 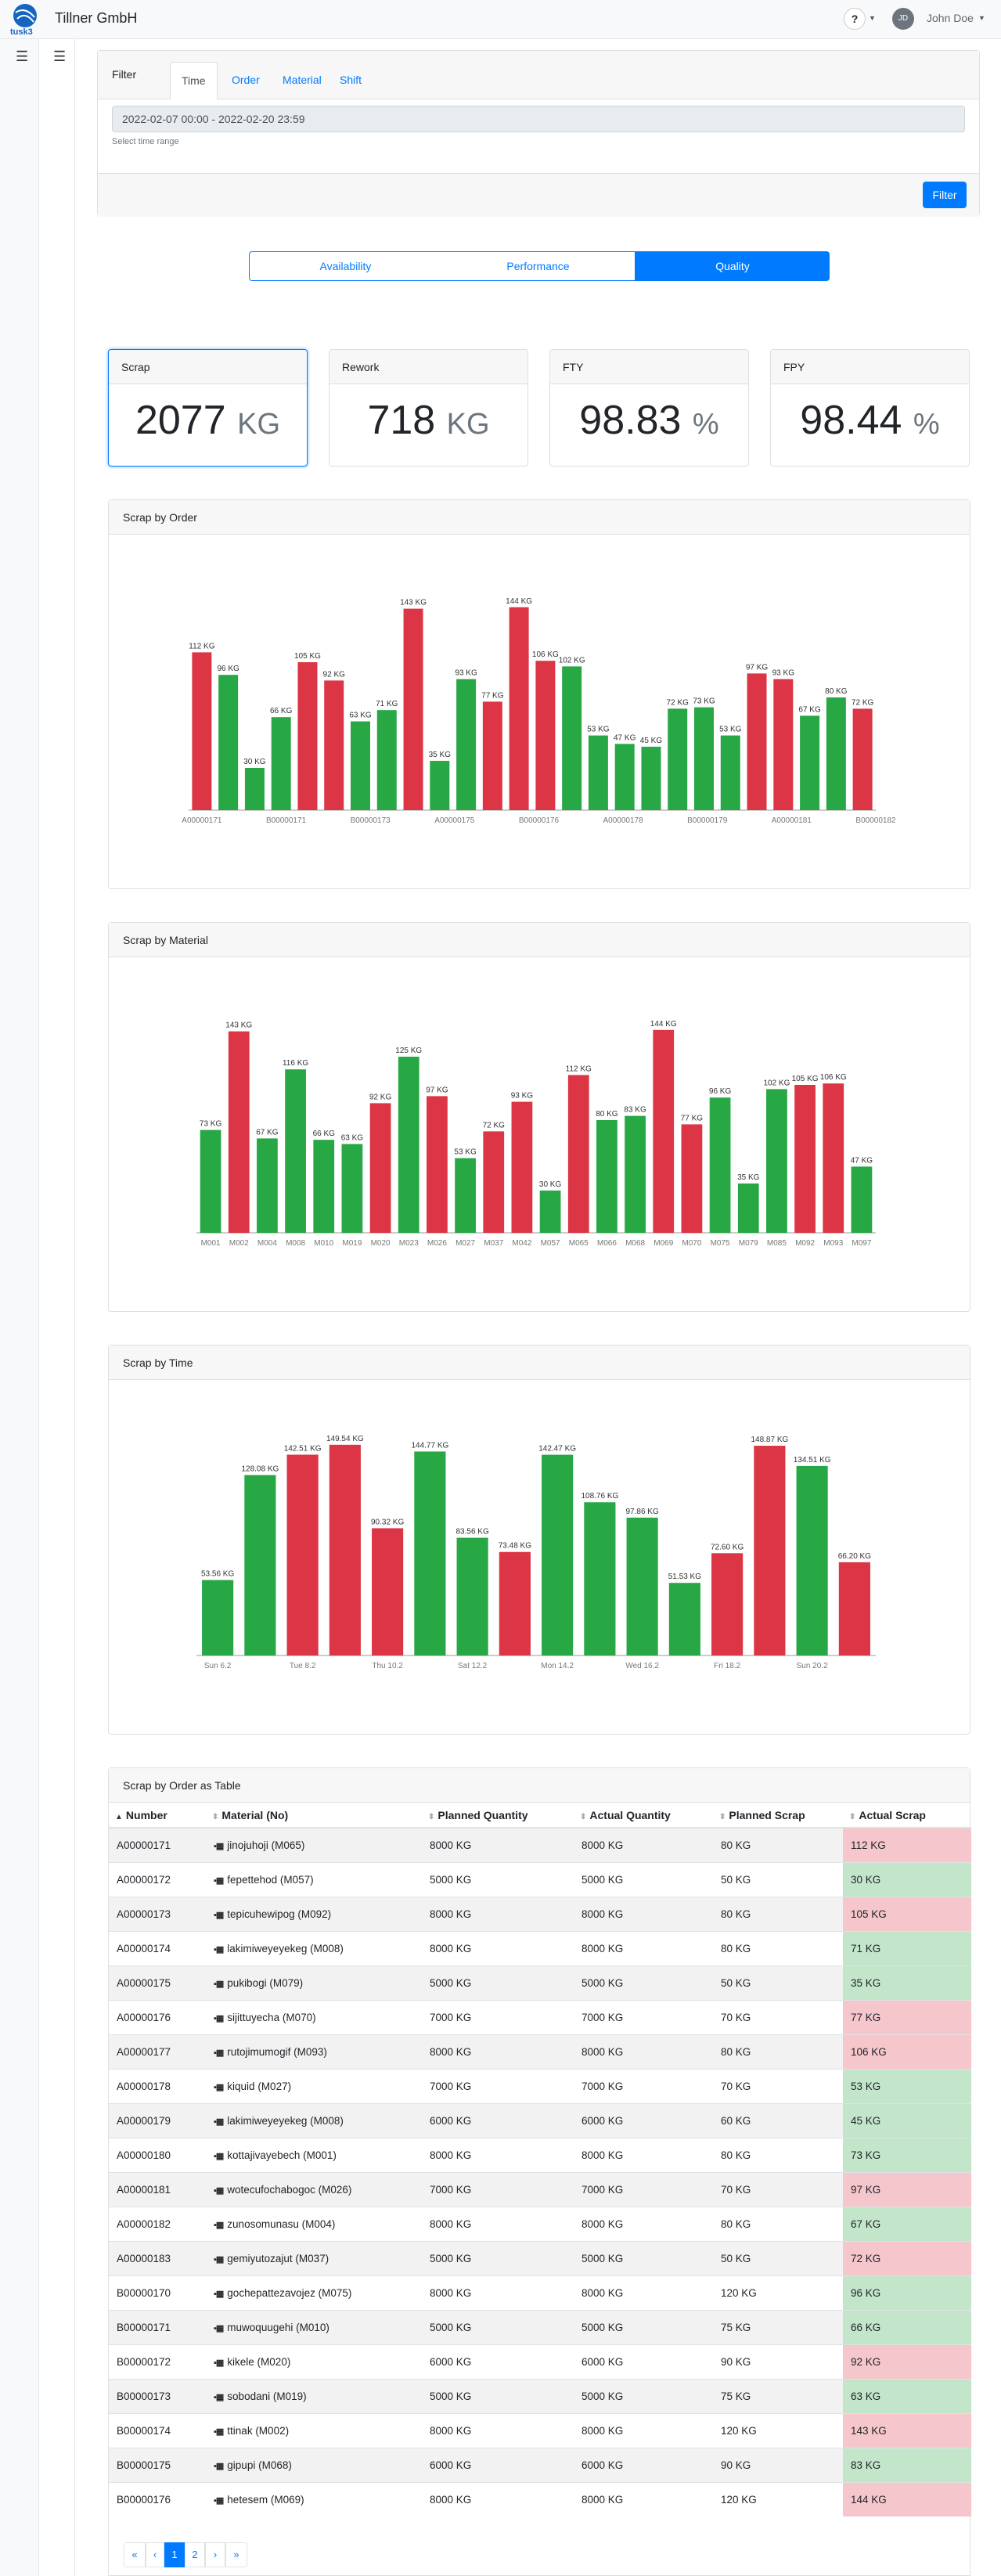 What do you see at coordinates (649, 408) in the screenshot?
I see `kpi-fty: FTY 98.83 %` at bounding box center [649, 408].